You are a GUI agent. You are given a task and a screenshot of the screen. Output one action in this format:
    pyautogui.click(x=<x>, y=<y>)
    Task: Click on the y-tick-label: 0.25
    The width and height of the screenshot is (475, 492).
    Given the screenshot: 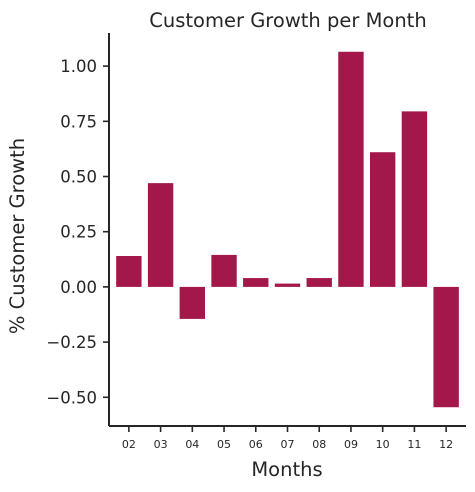 What is the action you would take?
    pyautogui.click(x=78, y=232)
    